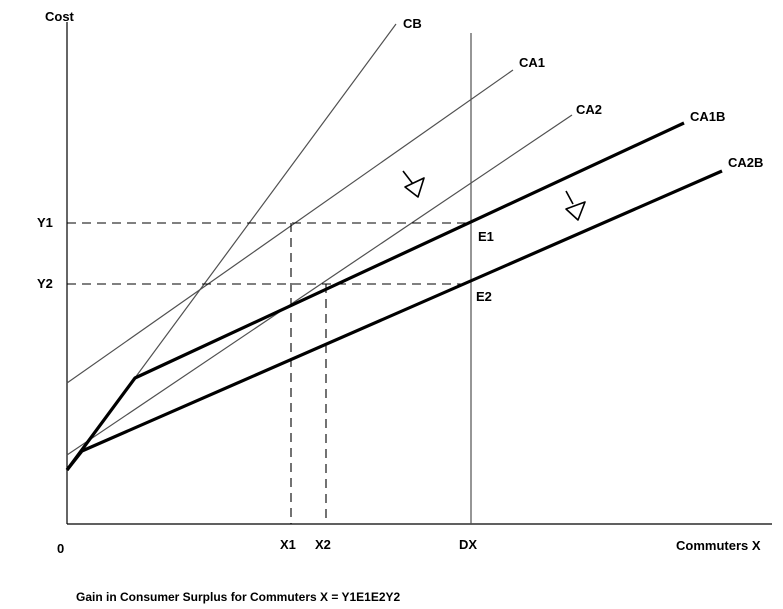 Image resolution: width=783 pixels, height=609 pixels. I want to click on x2-label: X2, so click(323, 544).